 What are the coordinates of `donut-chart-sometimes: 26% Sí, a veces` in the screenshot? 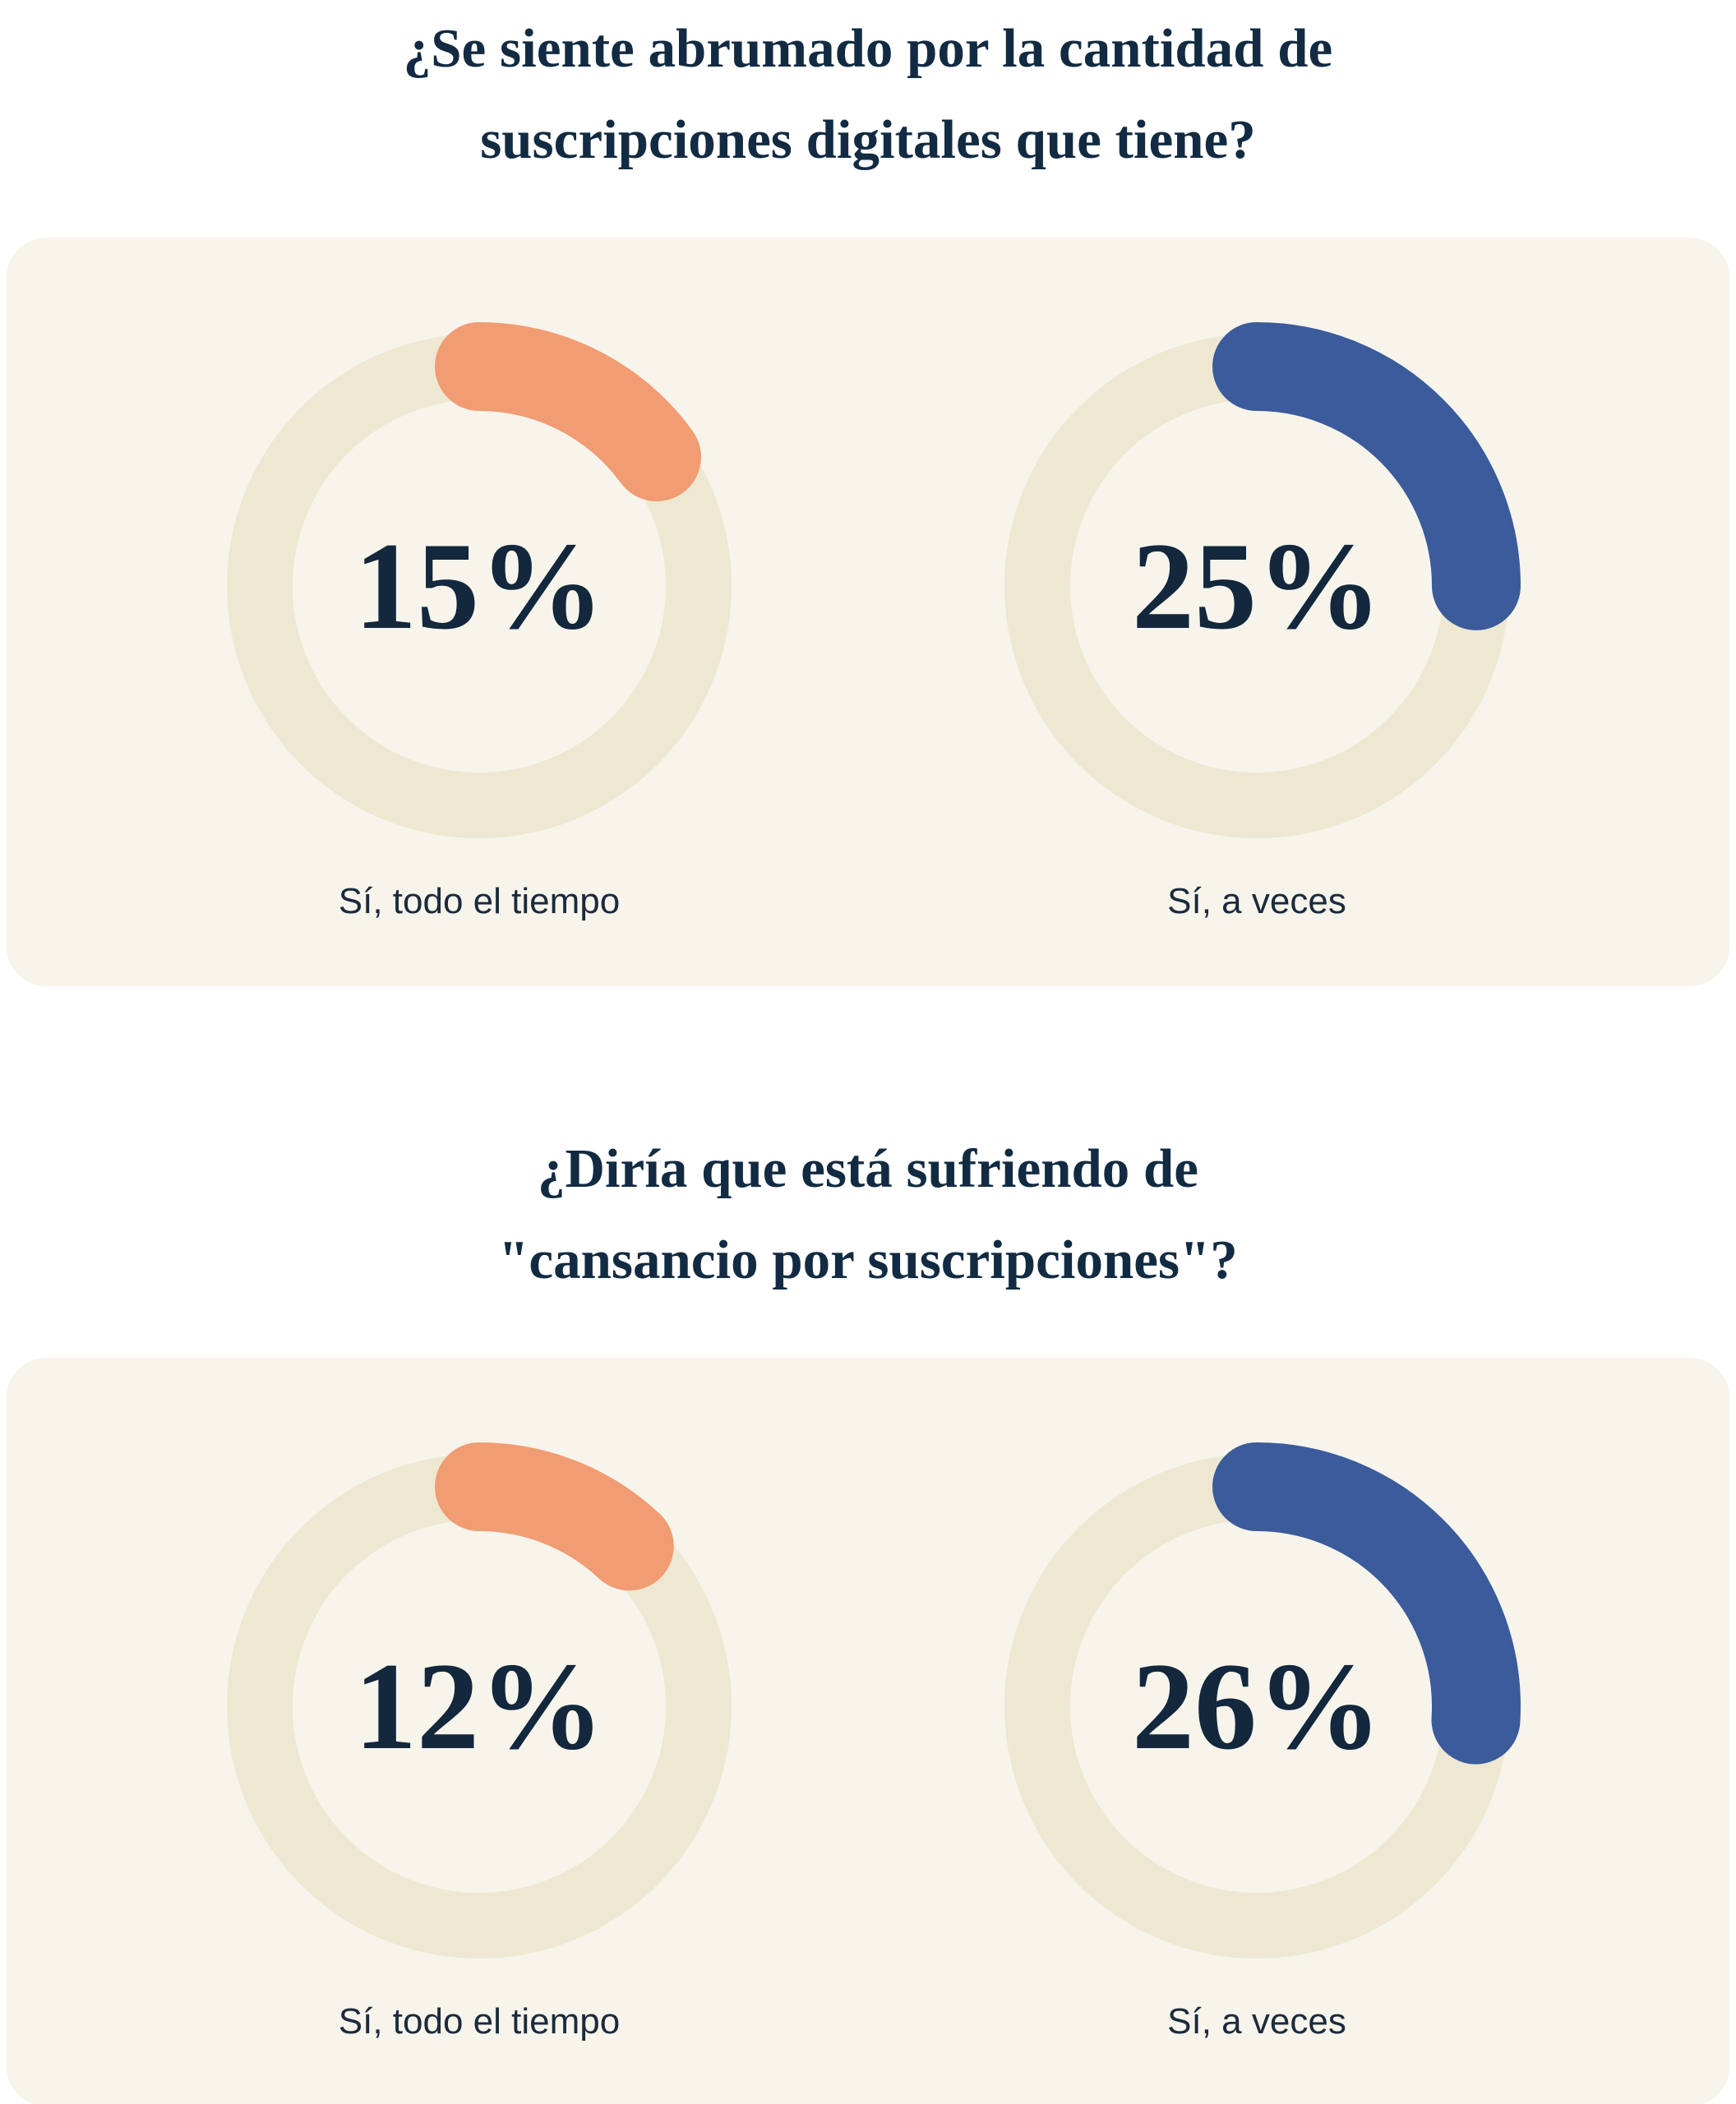 It's located at (1257, 1740).